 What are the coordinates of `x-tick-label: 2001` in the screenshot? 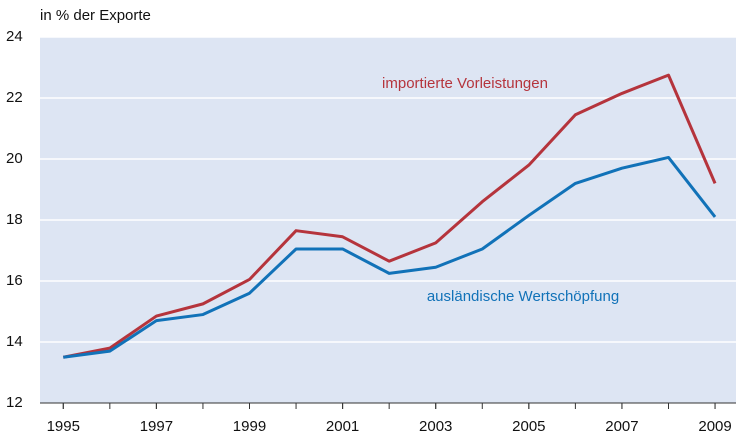 It's located at (342, 426).